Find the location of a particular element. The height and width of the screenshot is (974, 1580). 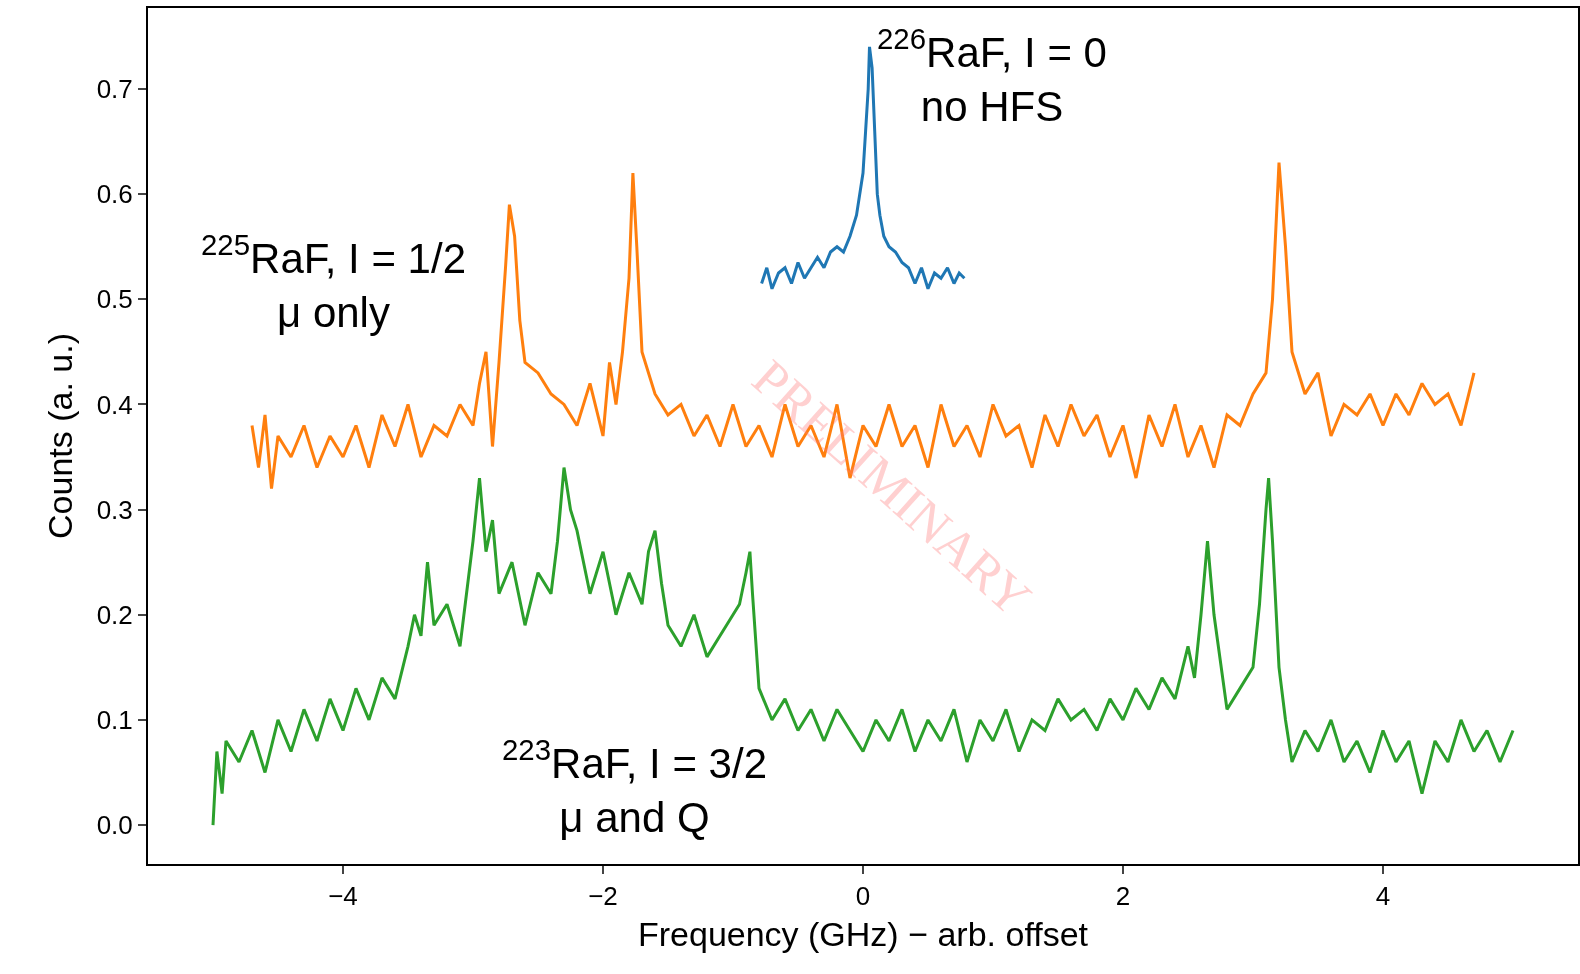

series-label: $^{223}$RaF, I = 3/2 μ and Q is located at coordinates (634, 787).